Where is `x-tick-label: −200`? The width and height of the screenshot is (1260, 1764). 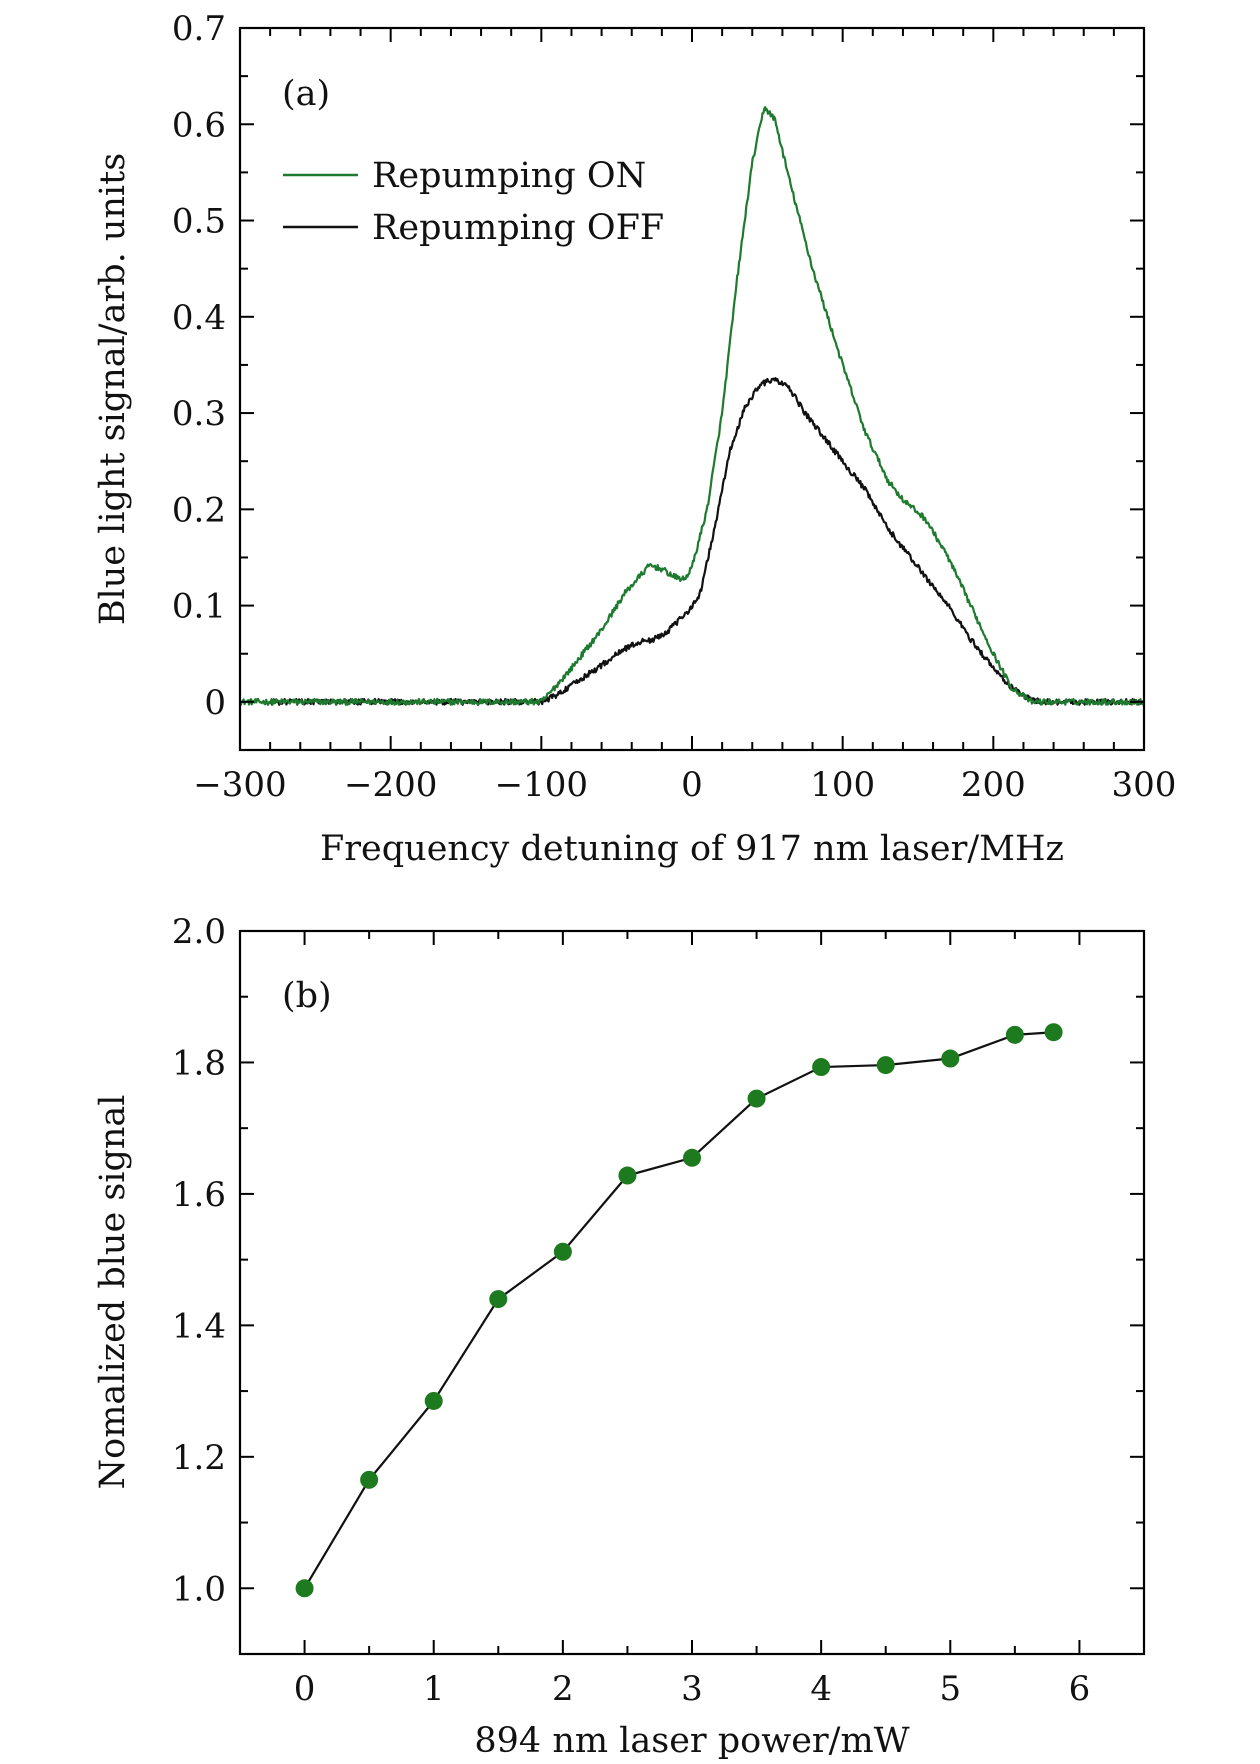
x-tick-label: −200 is located at coordinates (390, 785).